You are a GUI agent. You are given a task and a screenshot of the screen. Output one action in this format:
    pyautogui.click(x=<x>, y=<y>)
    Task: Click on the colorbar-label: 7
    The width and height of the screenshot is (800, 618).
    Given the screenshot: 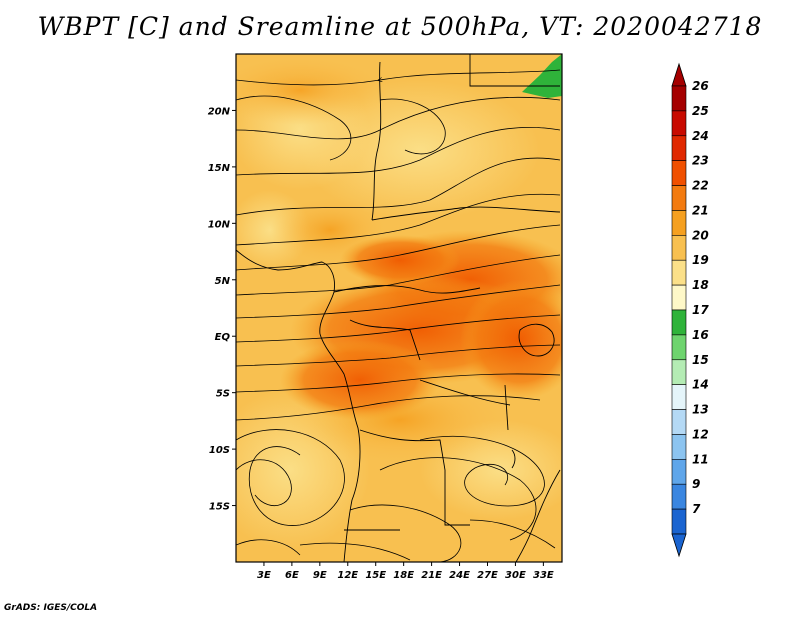 What is the action you would take?
    pyautogui.click(x=696, y=509)
    